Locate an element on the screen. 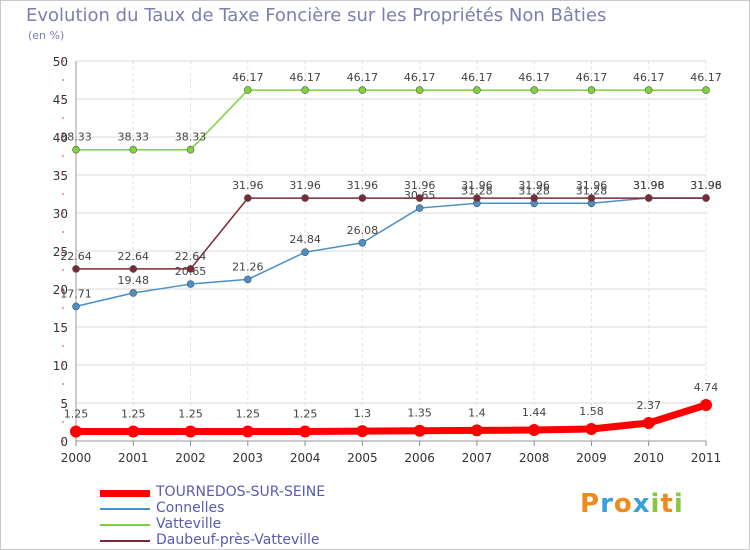  proxiti-logo: Proxiti is located at coordinates (632, 504).